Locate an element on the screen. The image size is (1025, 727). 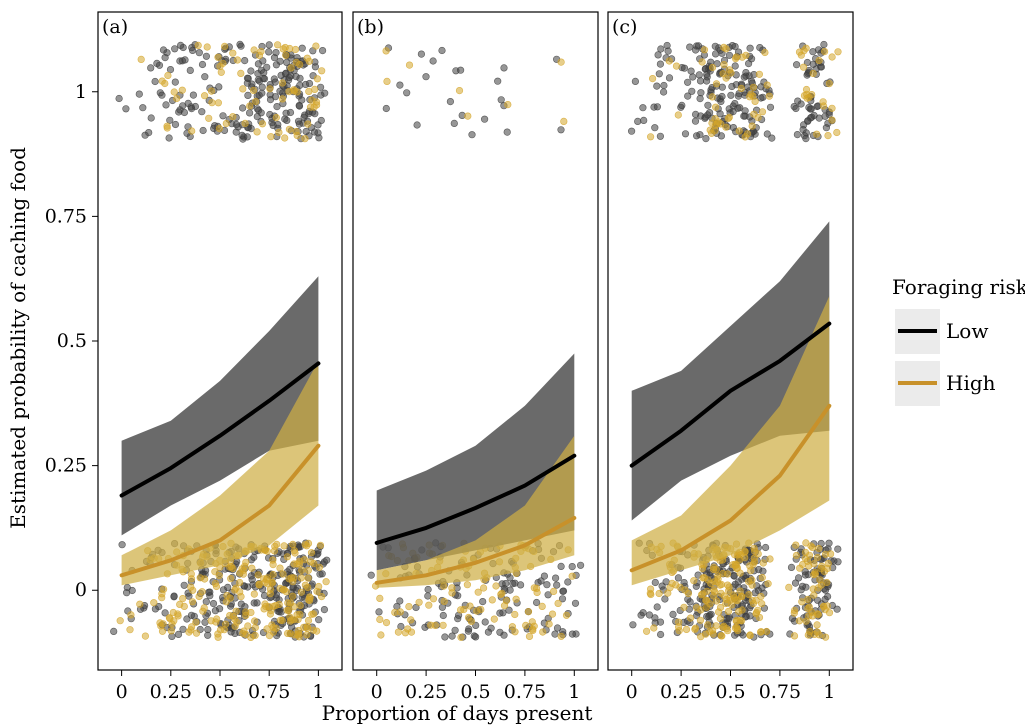
x-tick-label: 0.5 is located at coordinates (475, 692).